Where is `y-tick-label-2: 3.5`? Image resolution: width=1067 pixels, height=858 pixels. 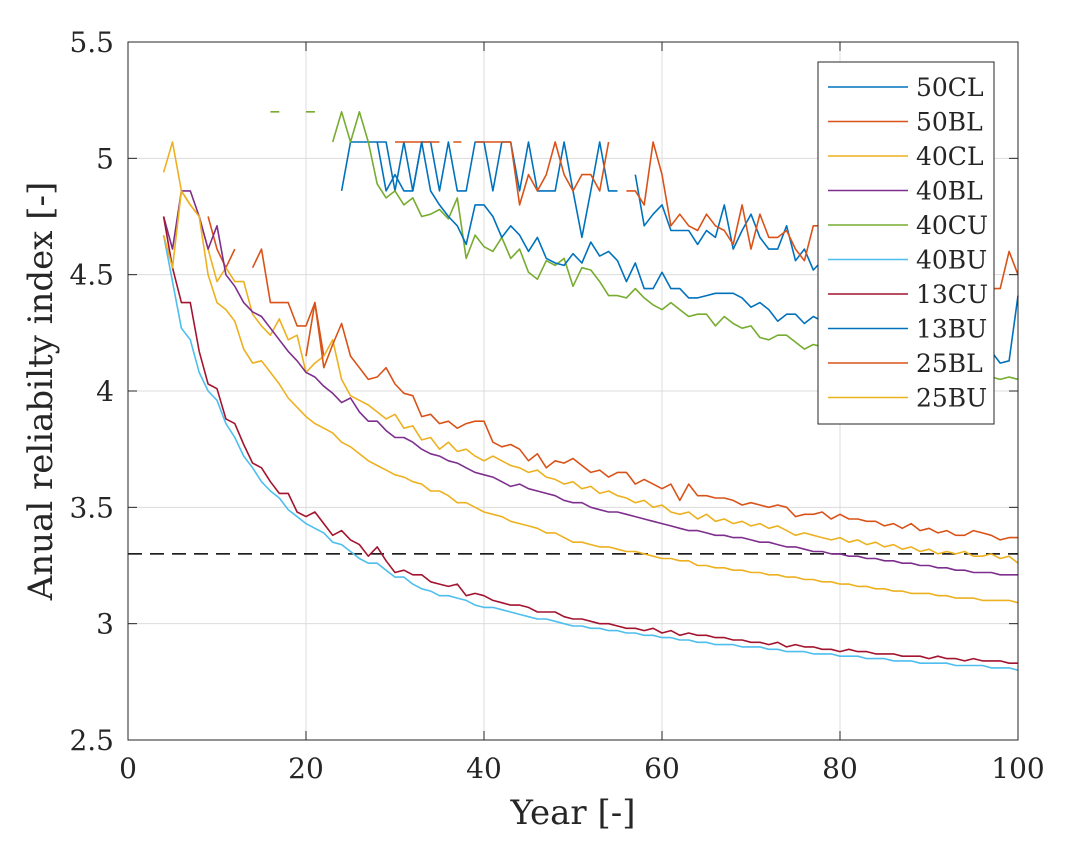 y-tick-label-2: 3.5 is located at coordinates (91, 507).